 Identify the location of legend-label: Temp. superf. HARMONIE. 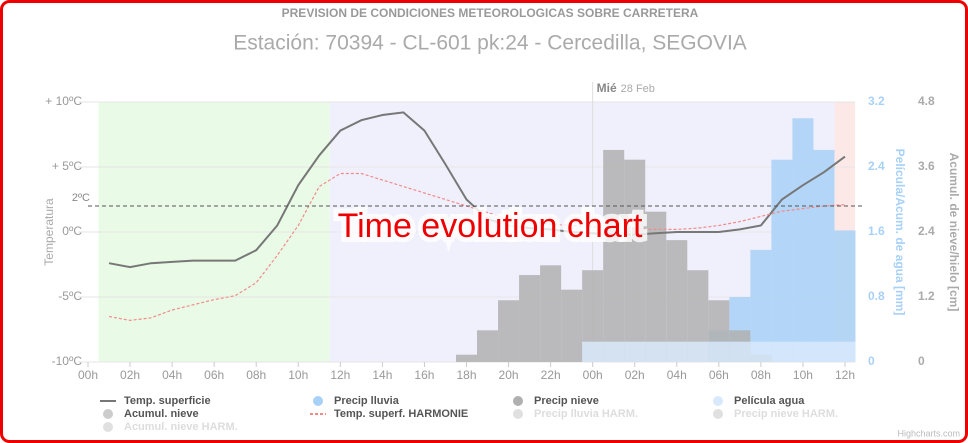
(401, 414).